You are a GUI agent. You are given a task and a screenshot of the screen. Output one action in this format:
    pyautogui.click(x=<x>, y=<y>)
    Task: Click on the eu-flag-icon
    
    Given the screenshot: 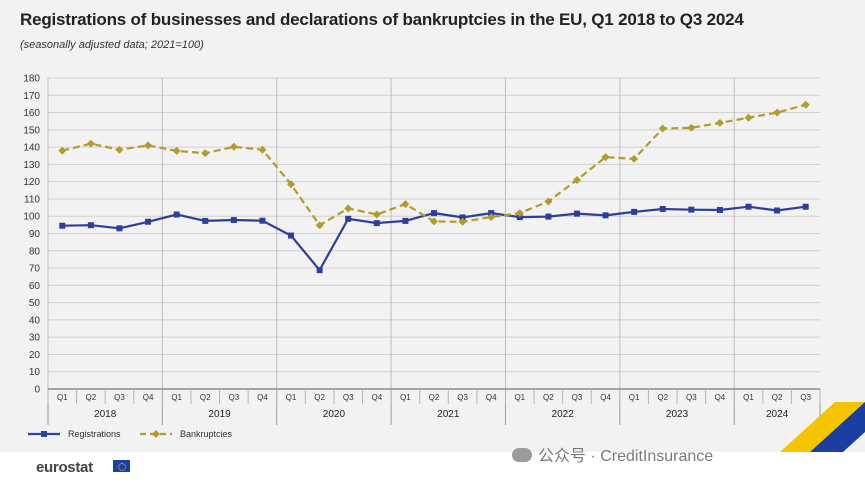 What is the action you would take?
    pyautogui.click(x=121, y=466)
    